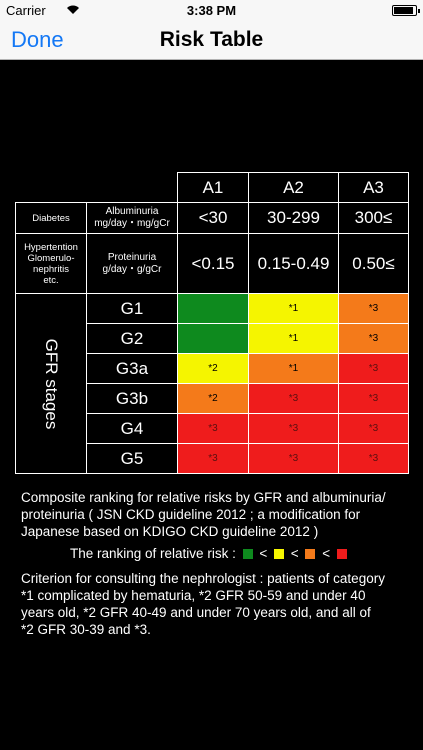  What do you see at coordinates (132, 211) in the screenshot?
I see `albuminuria-label: Albuminuria` at bounding box center [132, 211].